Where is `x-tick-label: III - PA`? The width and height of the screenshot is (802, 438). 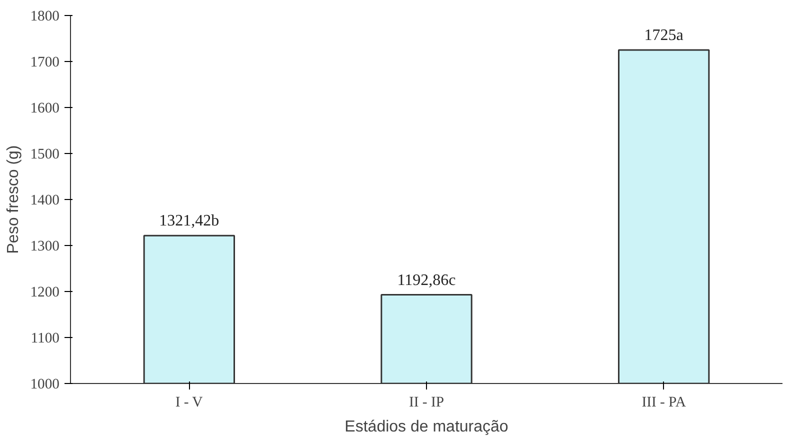
x-tick-label: III - PA is located at coordinates (664, 402).